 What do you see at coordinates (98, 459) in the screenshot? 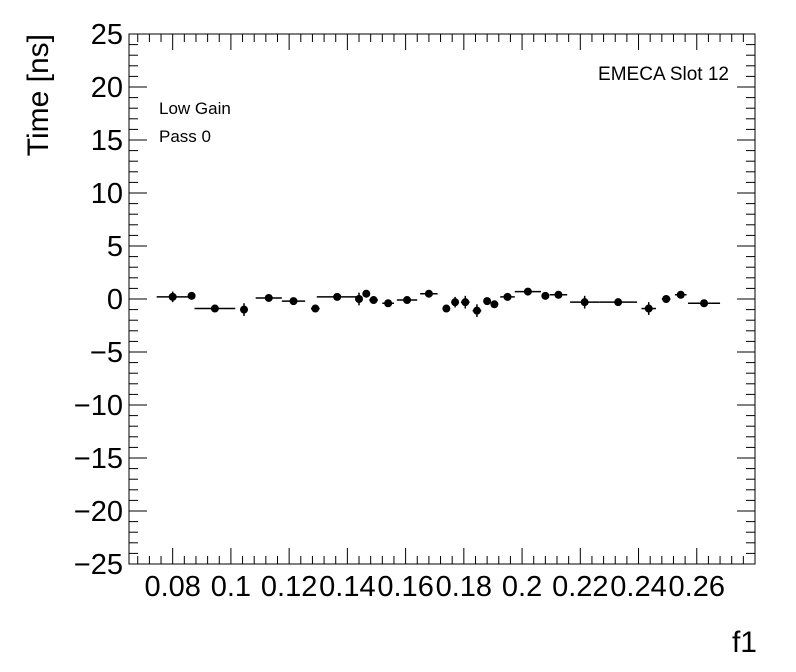
I see `y-tick-label: −15` at bounding box center [98, 459].